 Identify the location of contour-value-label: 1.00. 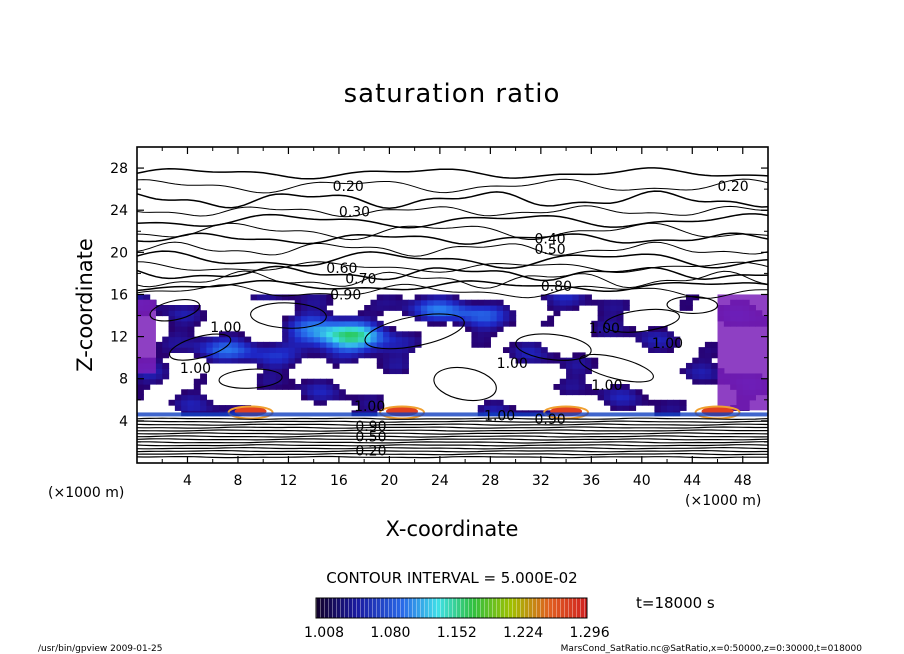
(667, 344).